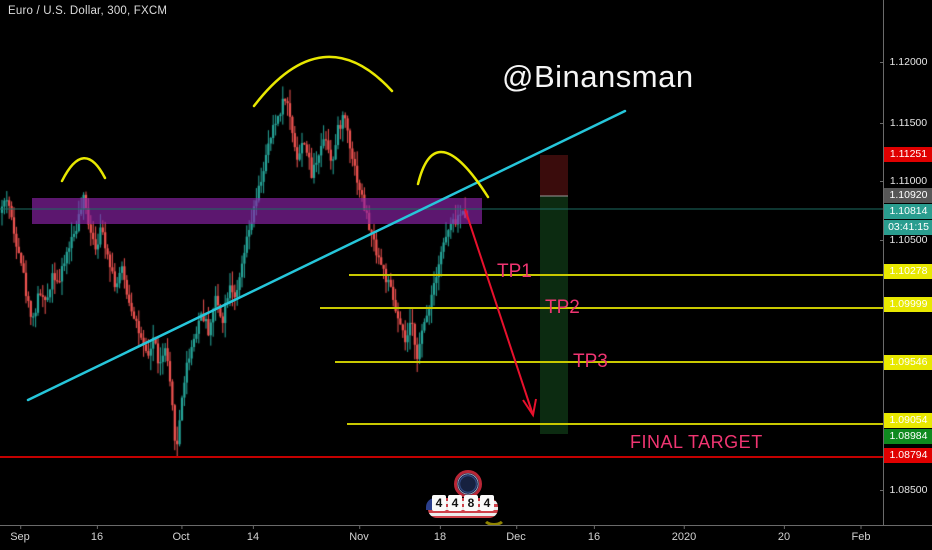 This screenshot has width=932, height=550. I want to click on time-axis-label: Oct, so click(181, 534).